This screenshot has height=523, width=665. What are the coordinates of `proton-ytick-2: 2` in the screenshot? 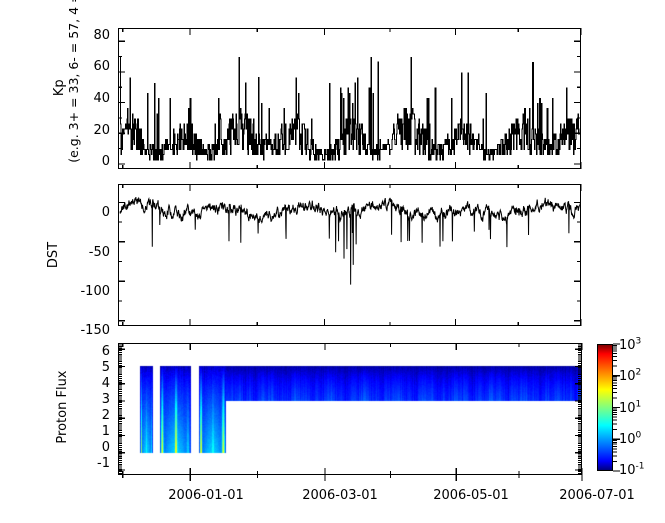 It's located at (105, 415).